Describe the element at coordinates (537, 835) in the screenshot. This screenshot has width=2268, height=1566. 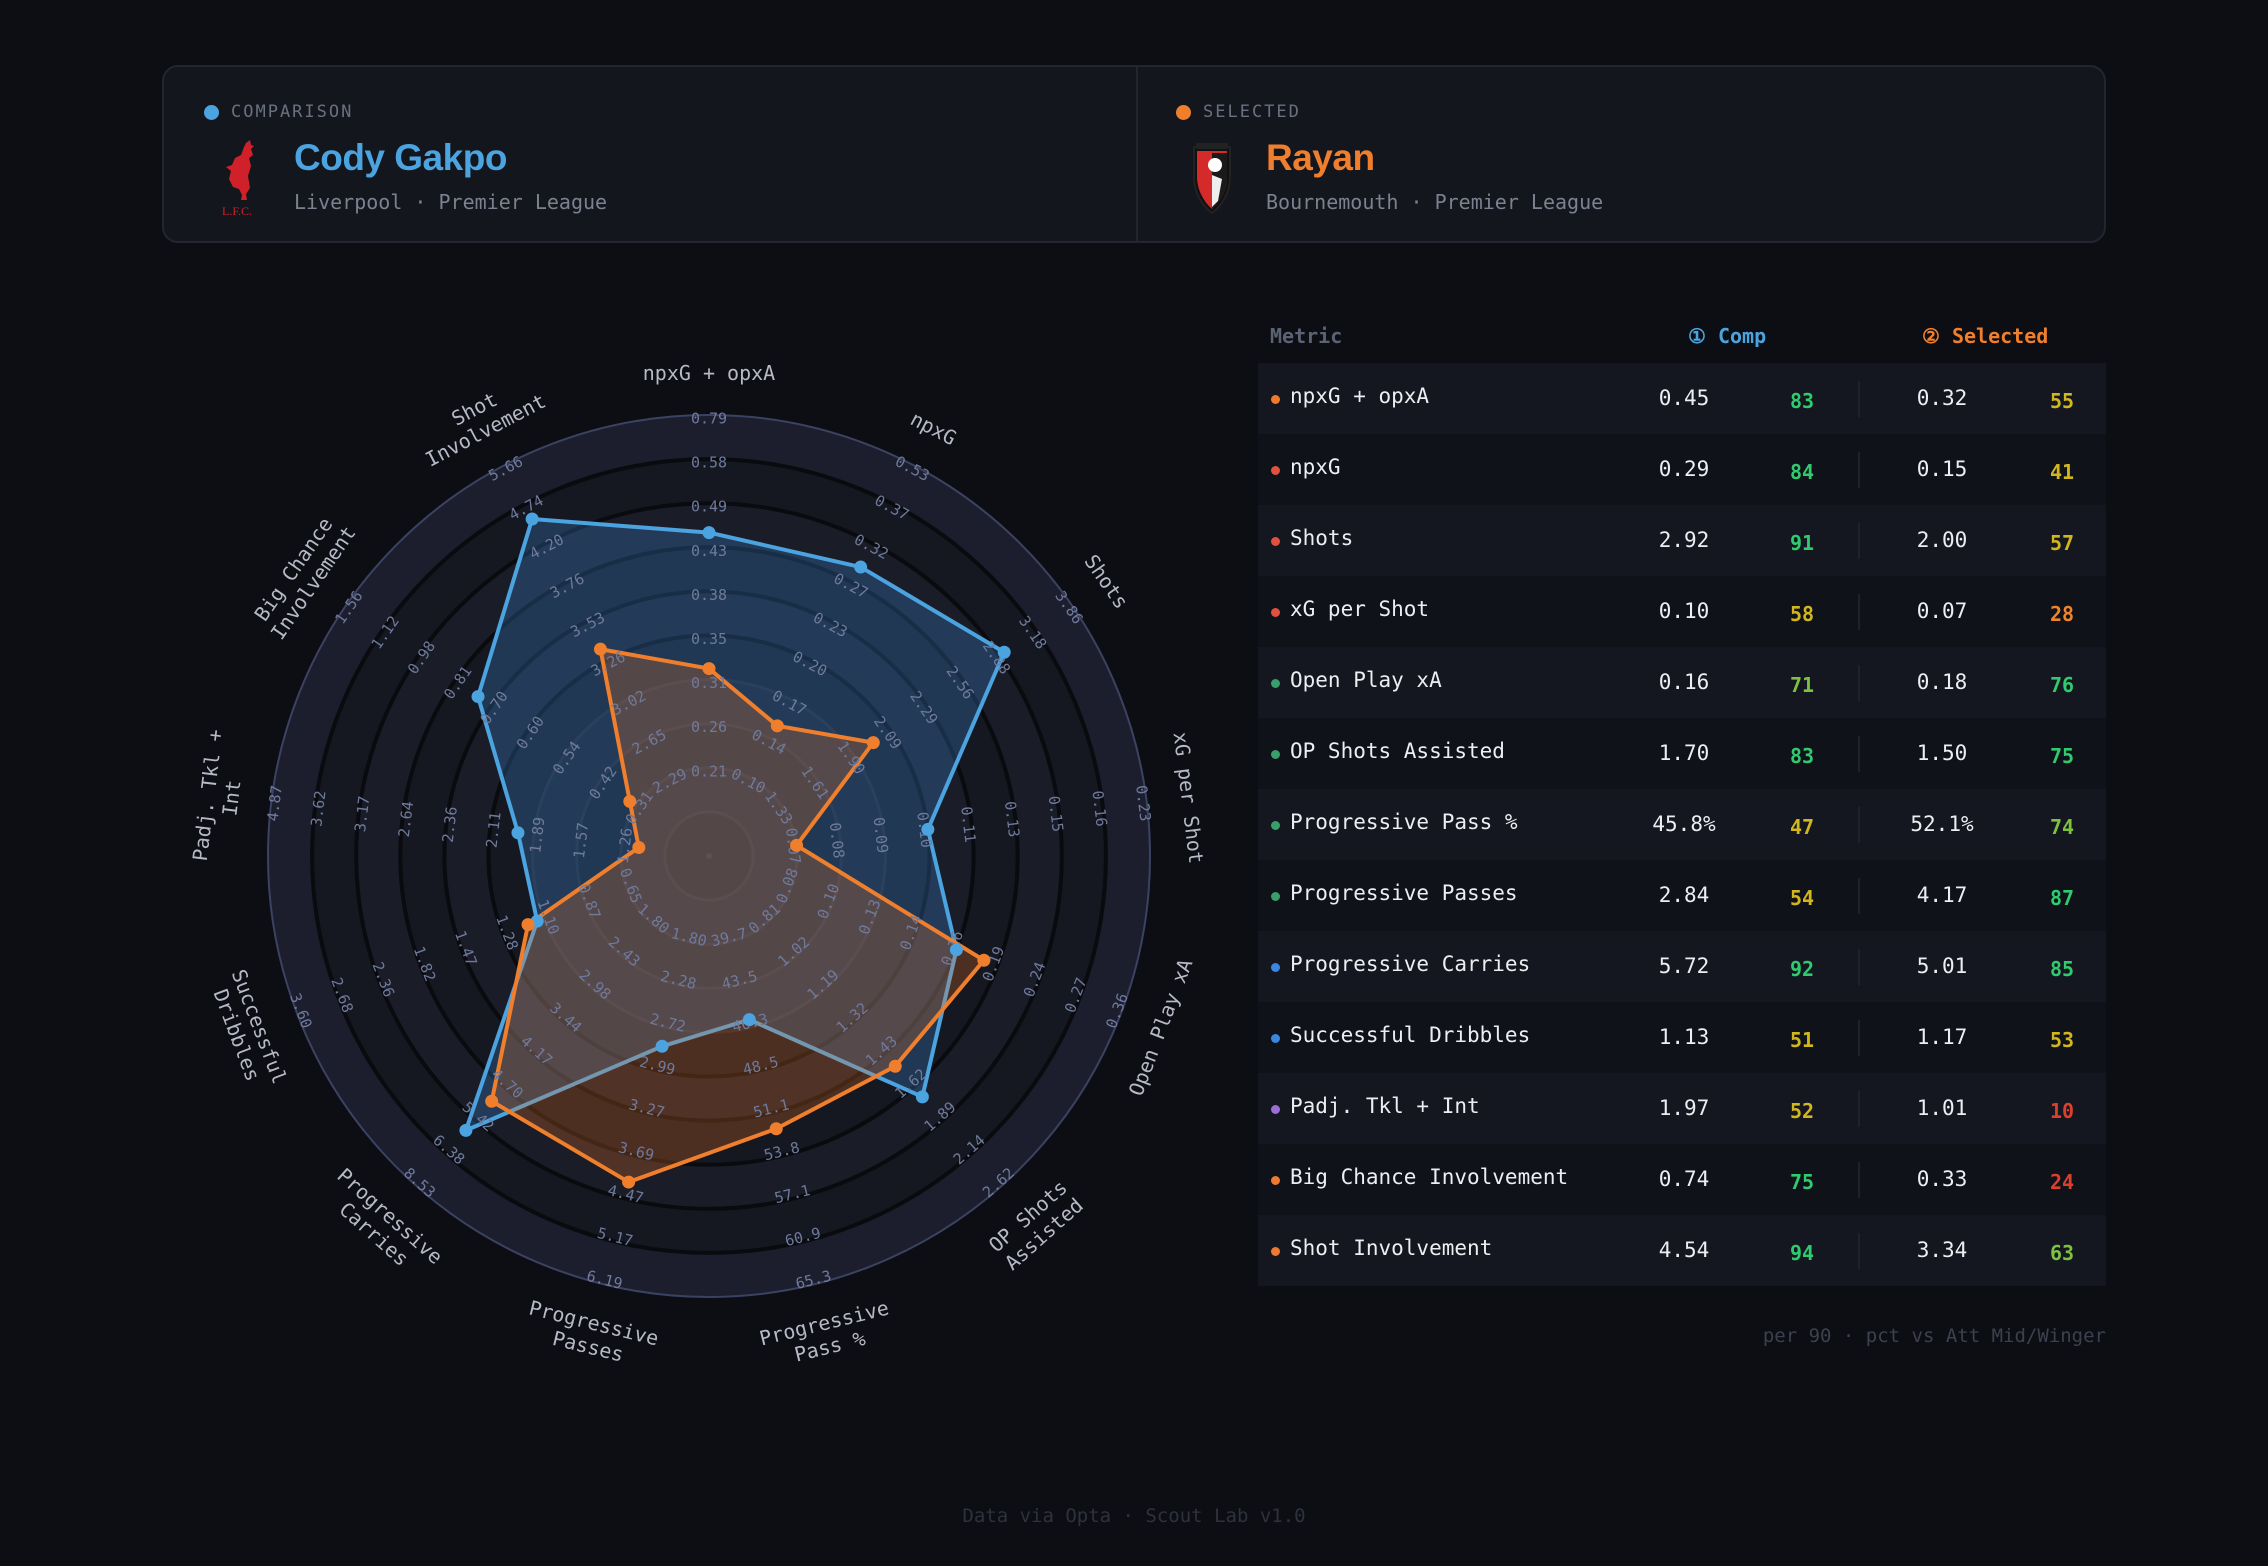
I see `radar-tick-label: 1.89` at that location.